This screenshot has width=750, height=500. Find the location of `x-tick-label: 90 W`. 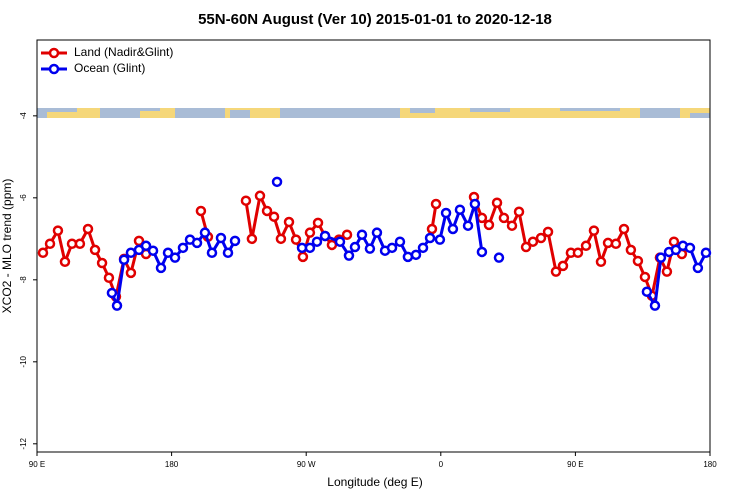

x-tick-label: 90 W is located at coordinates (306, 464).